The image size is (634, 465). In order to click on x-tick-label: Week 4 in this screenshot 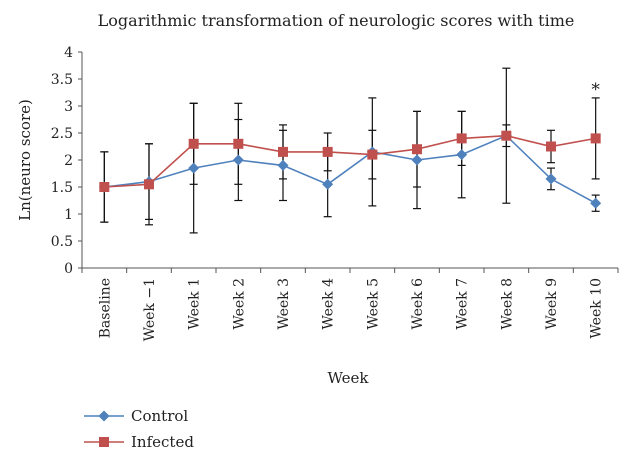, I will do `click(329, 304)`.